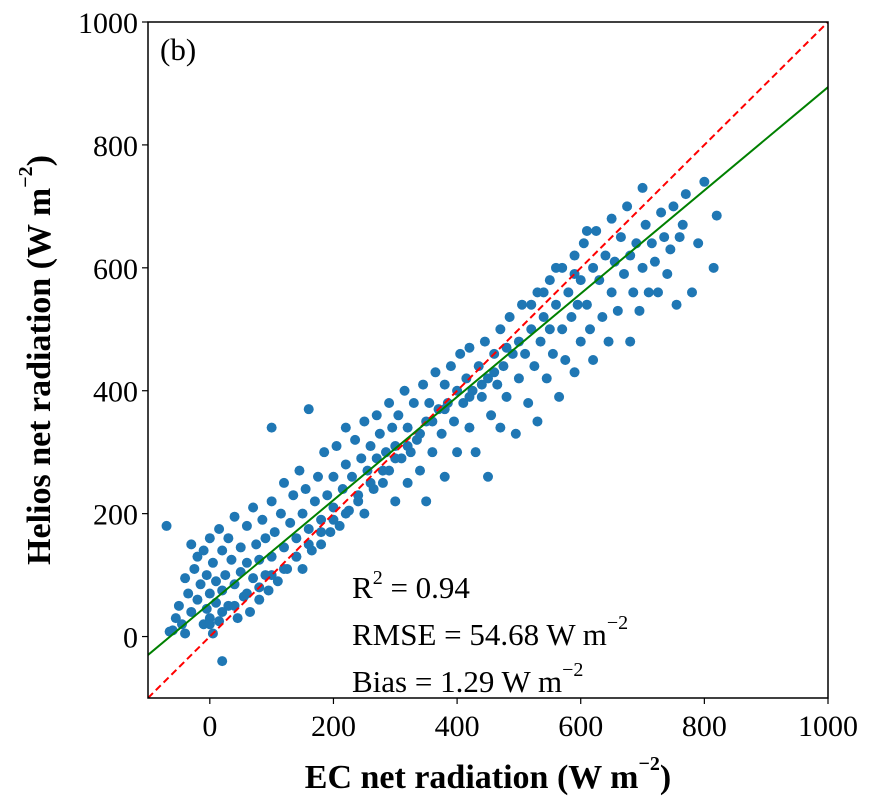 The height and width of the screenshot is (806, 874). Describe the element at coordinates (108, 23) in the screenshot. I see `y-tick-label: 1000` at that location.